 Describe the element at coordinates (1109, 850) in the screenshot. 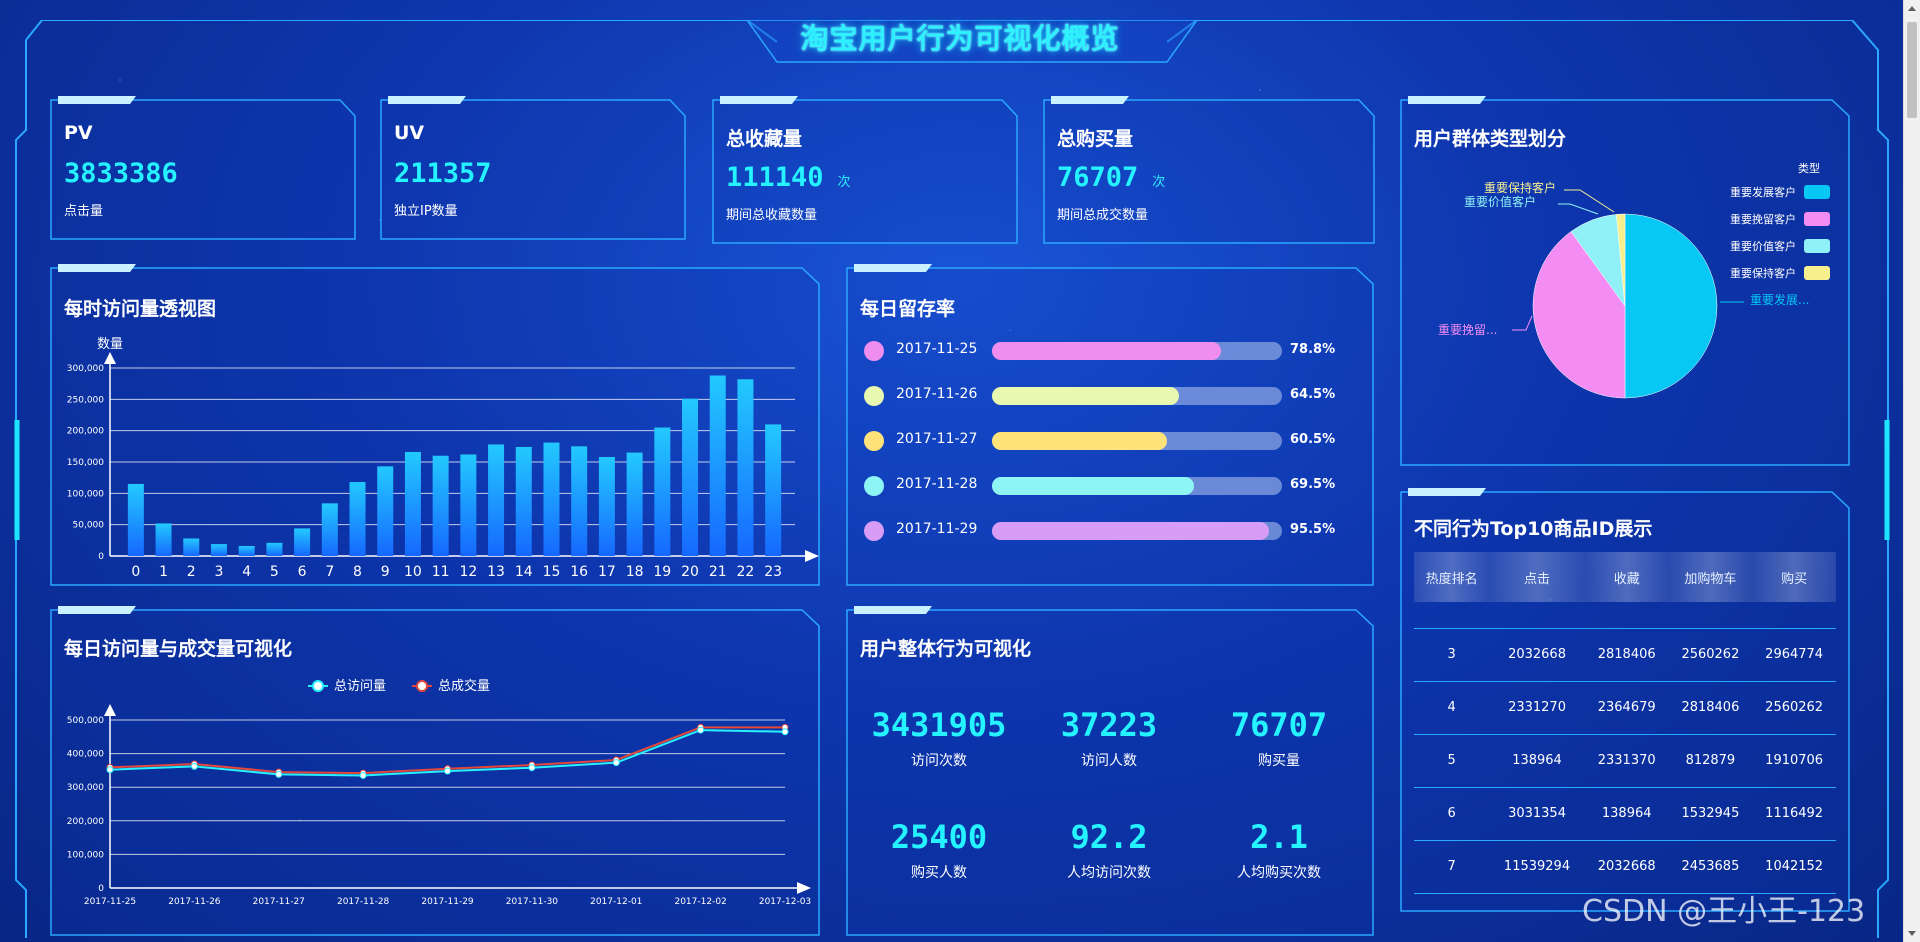

I see `stat-visits-per-user: 92.2 人均访问次数` at that location.